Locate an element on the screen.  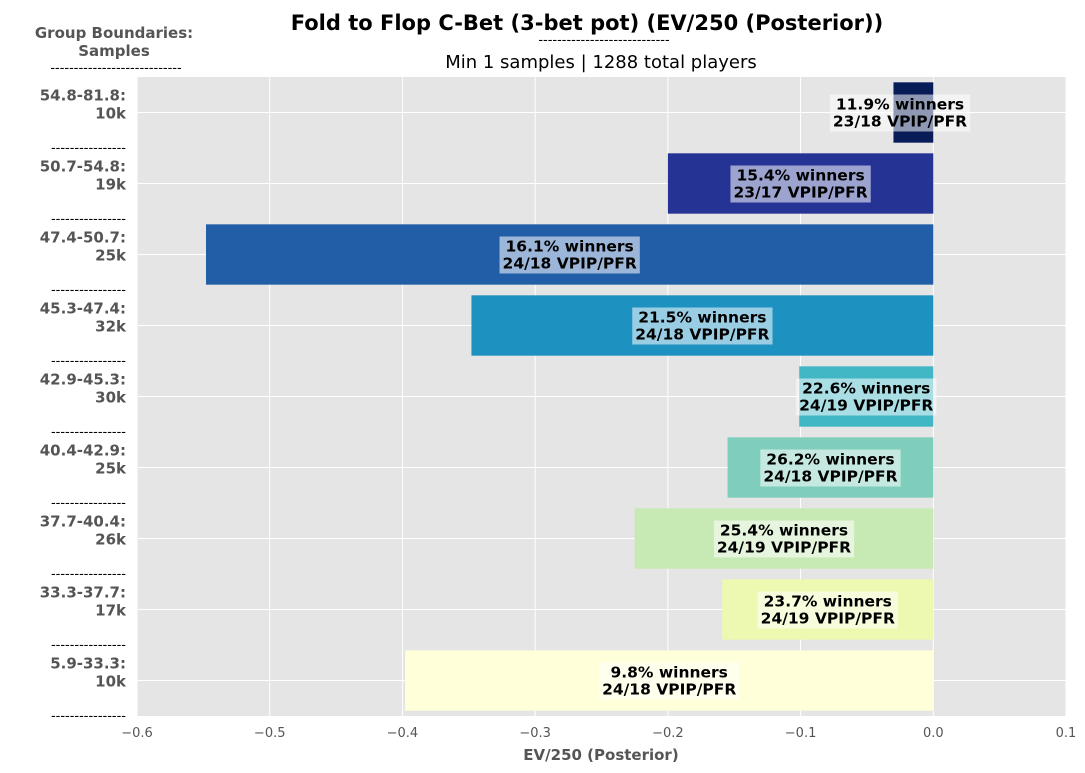
group-range-label: 5.9-33.3: is located at coordinates (88, 664).